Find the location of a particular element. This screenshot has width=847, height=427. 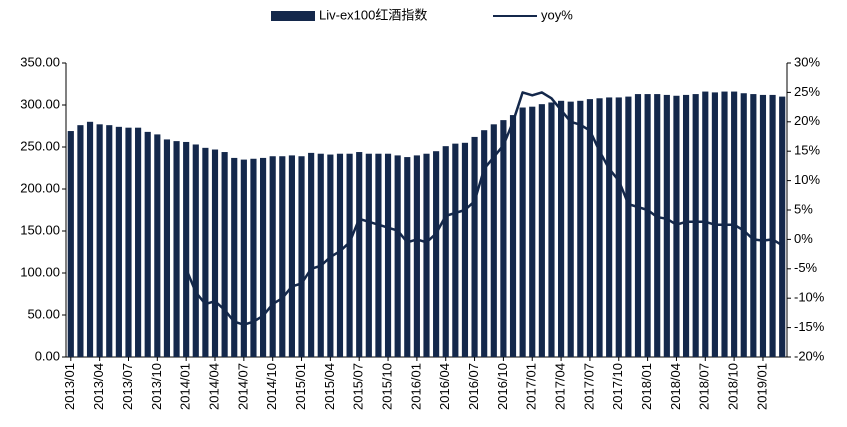

x-tick-label: 2018/10 is located at coordinates (733, 386).